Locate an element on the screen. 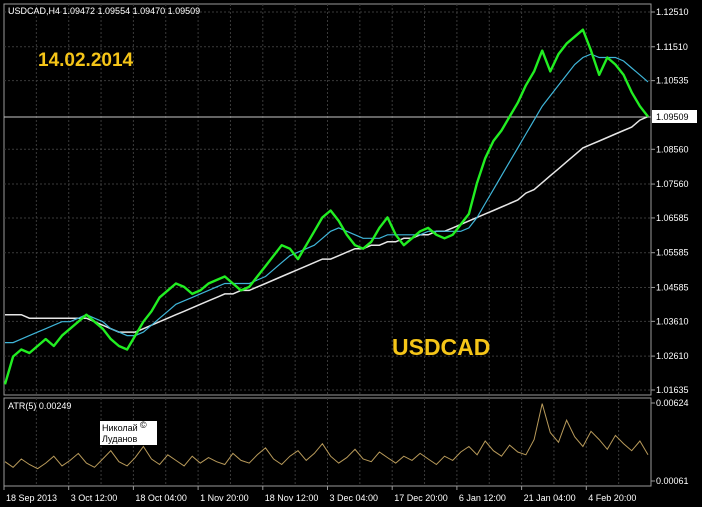  symbol-annotation: USDCAD is located at coordinates (441, 347).